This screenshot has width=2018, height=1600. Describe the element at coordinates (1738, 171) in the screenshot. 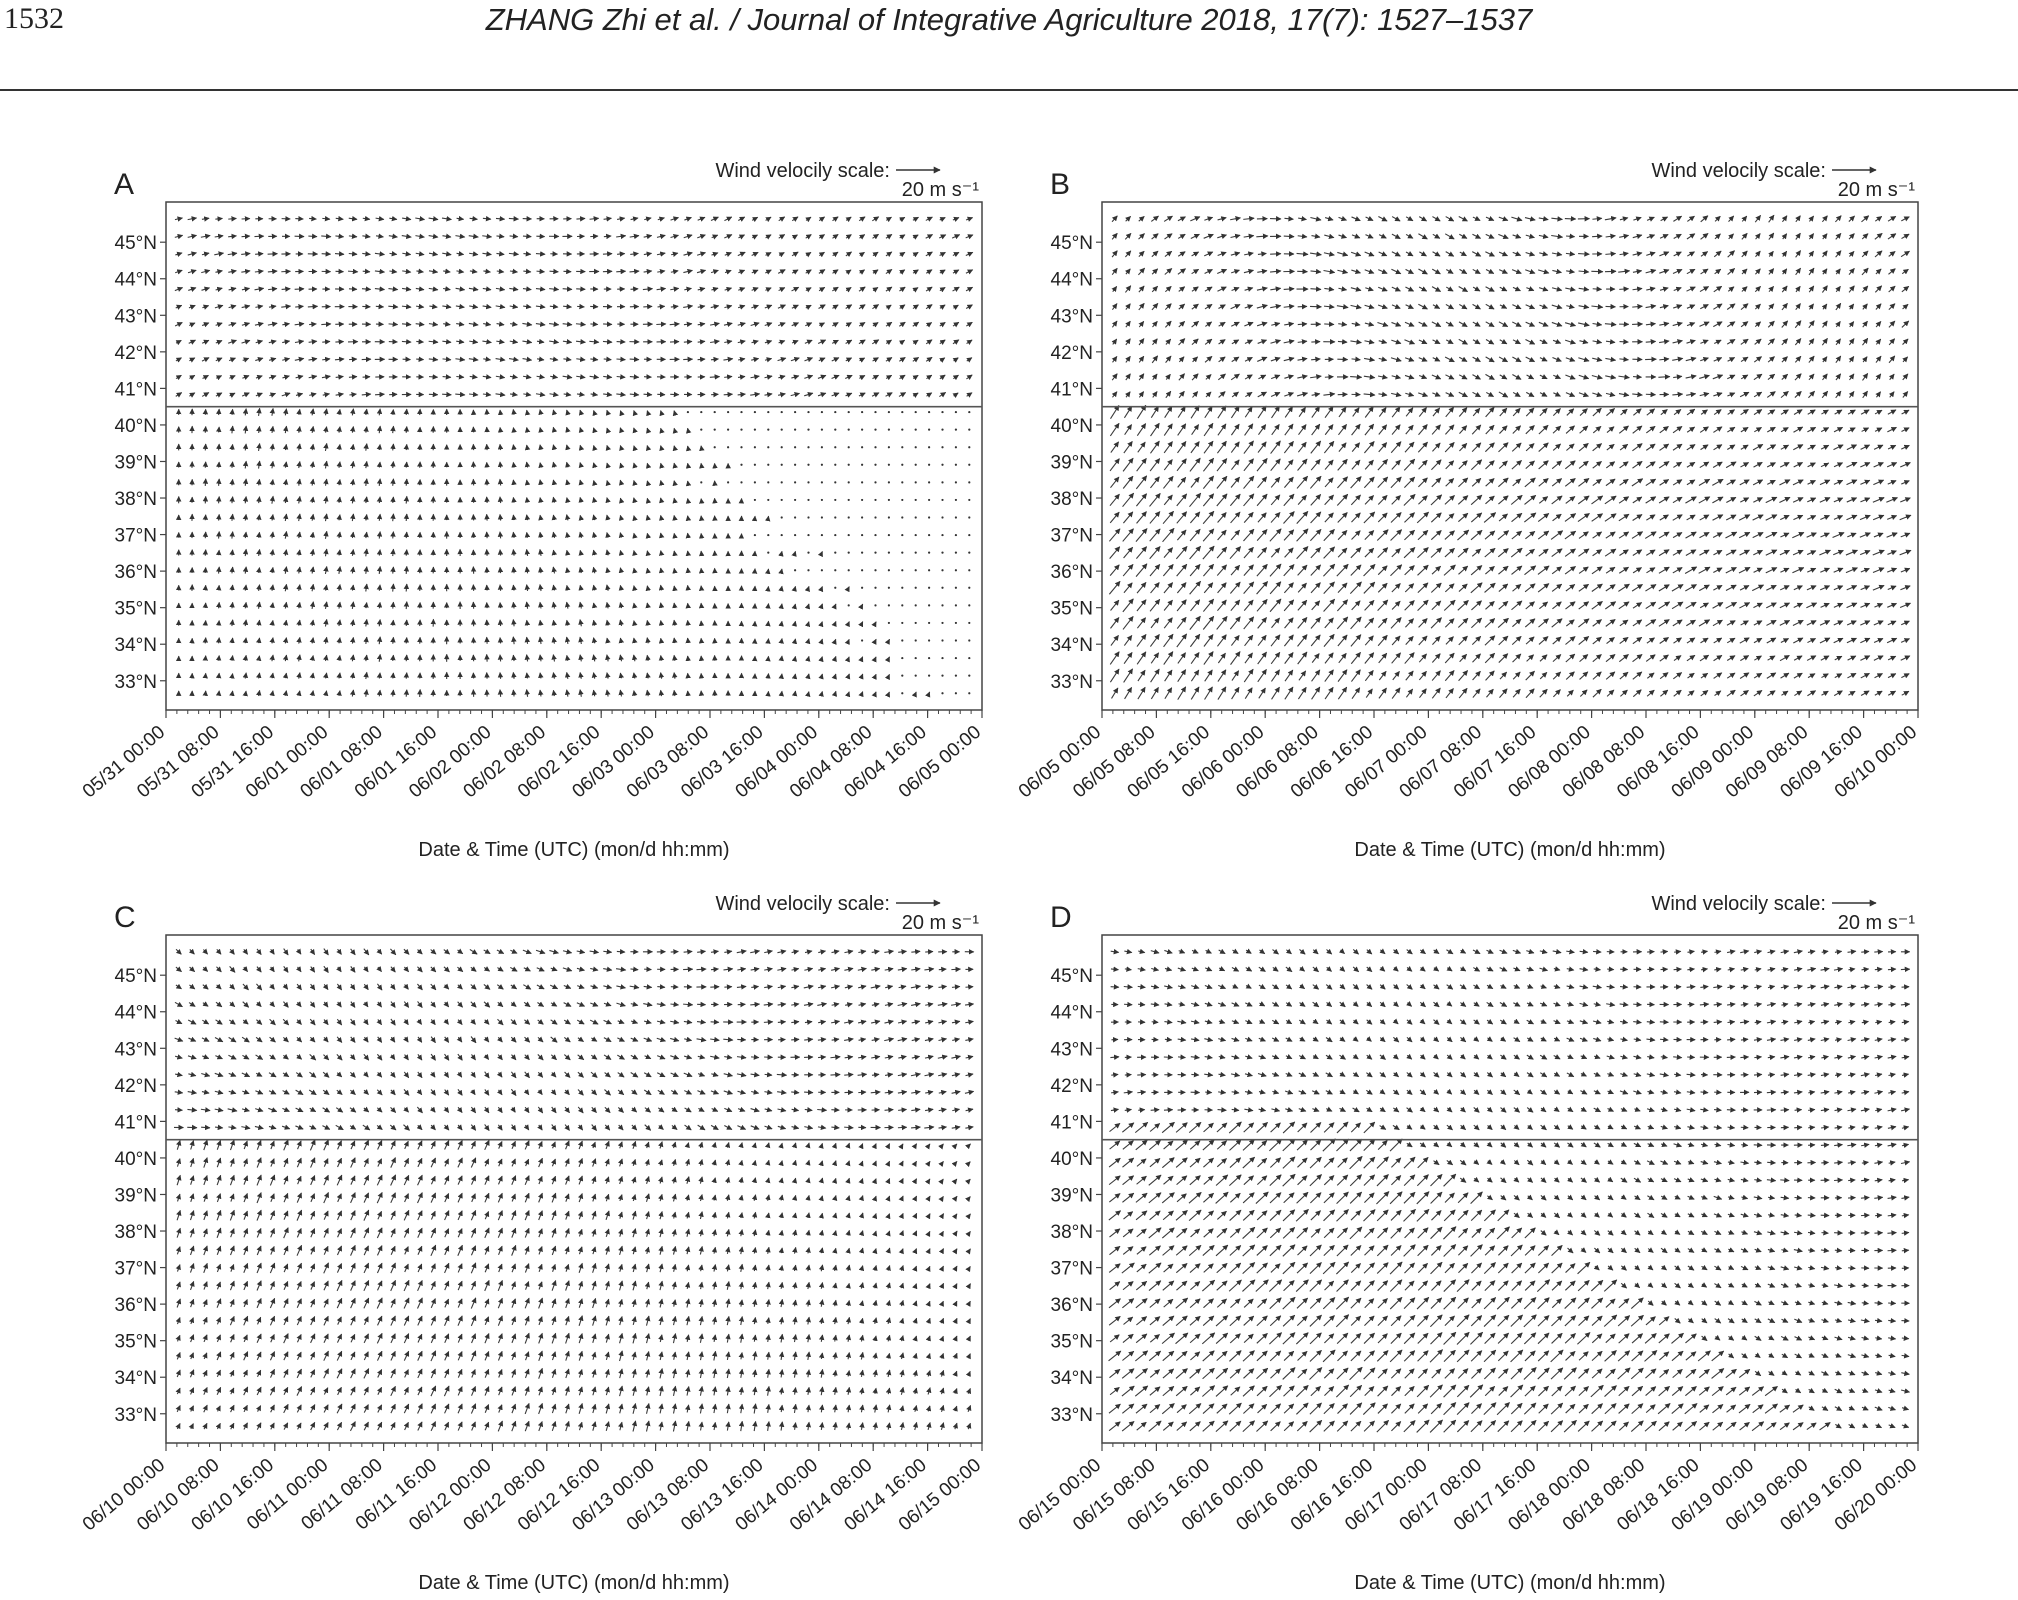

I see `wind-scale-label: Wind velocily scale:` at that location.